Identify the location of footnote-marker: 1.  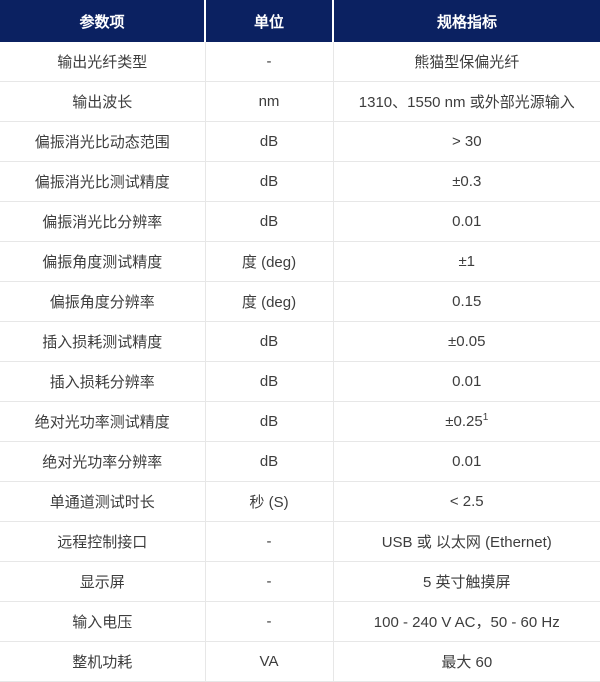
(485, 417).